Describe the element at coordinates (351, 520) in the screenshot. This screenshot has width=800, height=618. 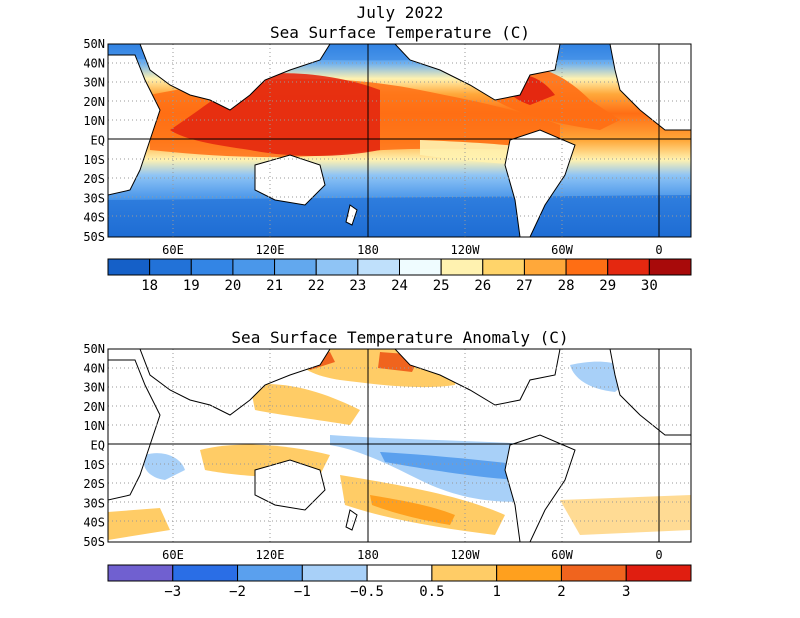
I see `new-zealand-land-b` at that location.